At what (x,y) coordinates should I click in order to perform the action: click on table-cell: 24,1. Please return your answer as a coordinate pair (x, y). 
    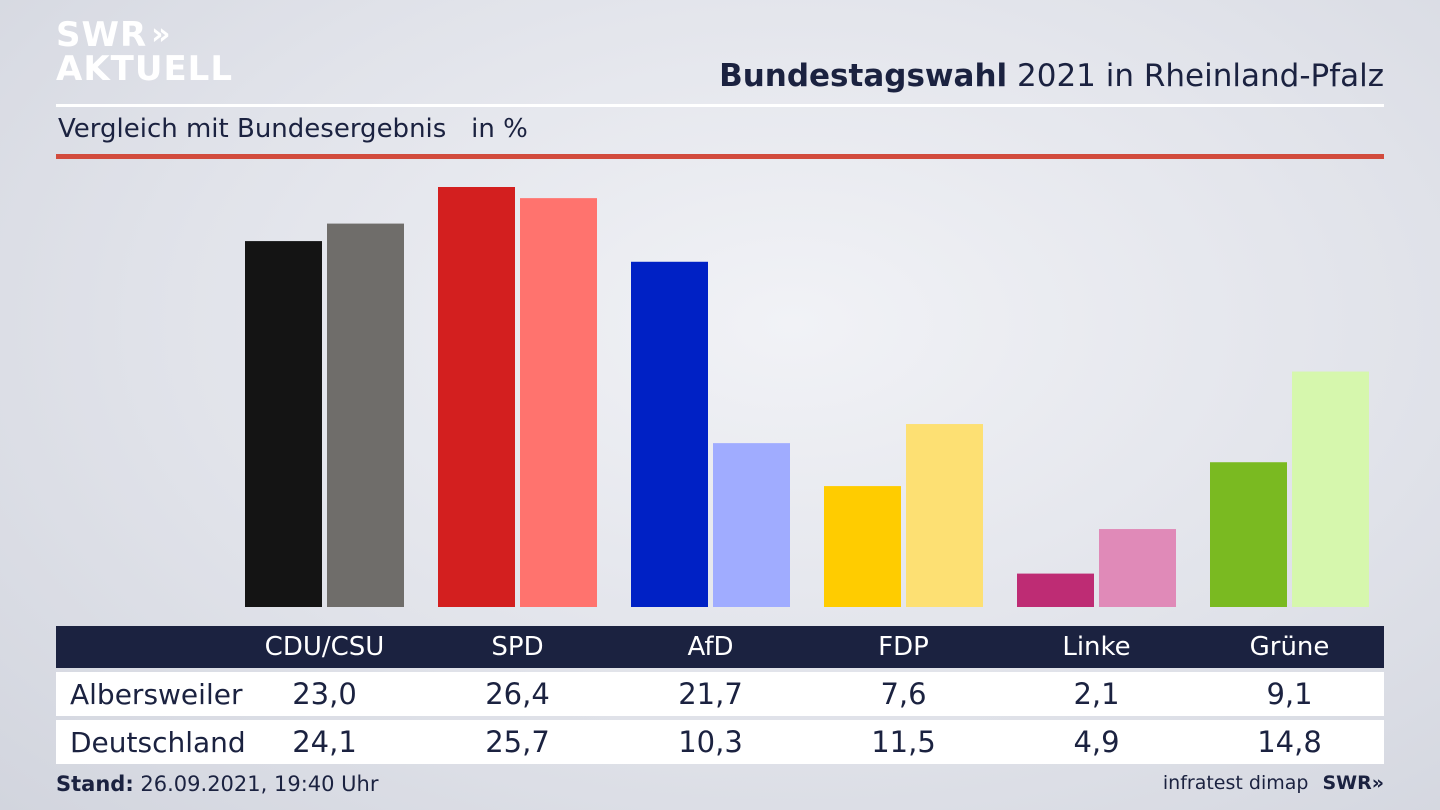
    Looking at the image, I should click on (324, 742).